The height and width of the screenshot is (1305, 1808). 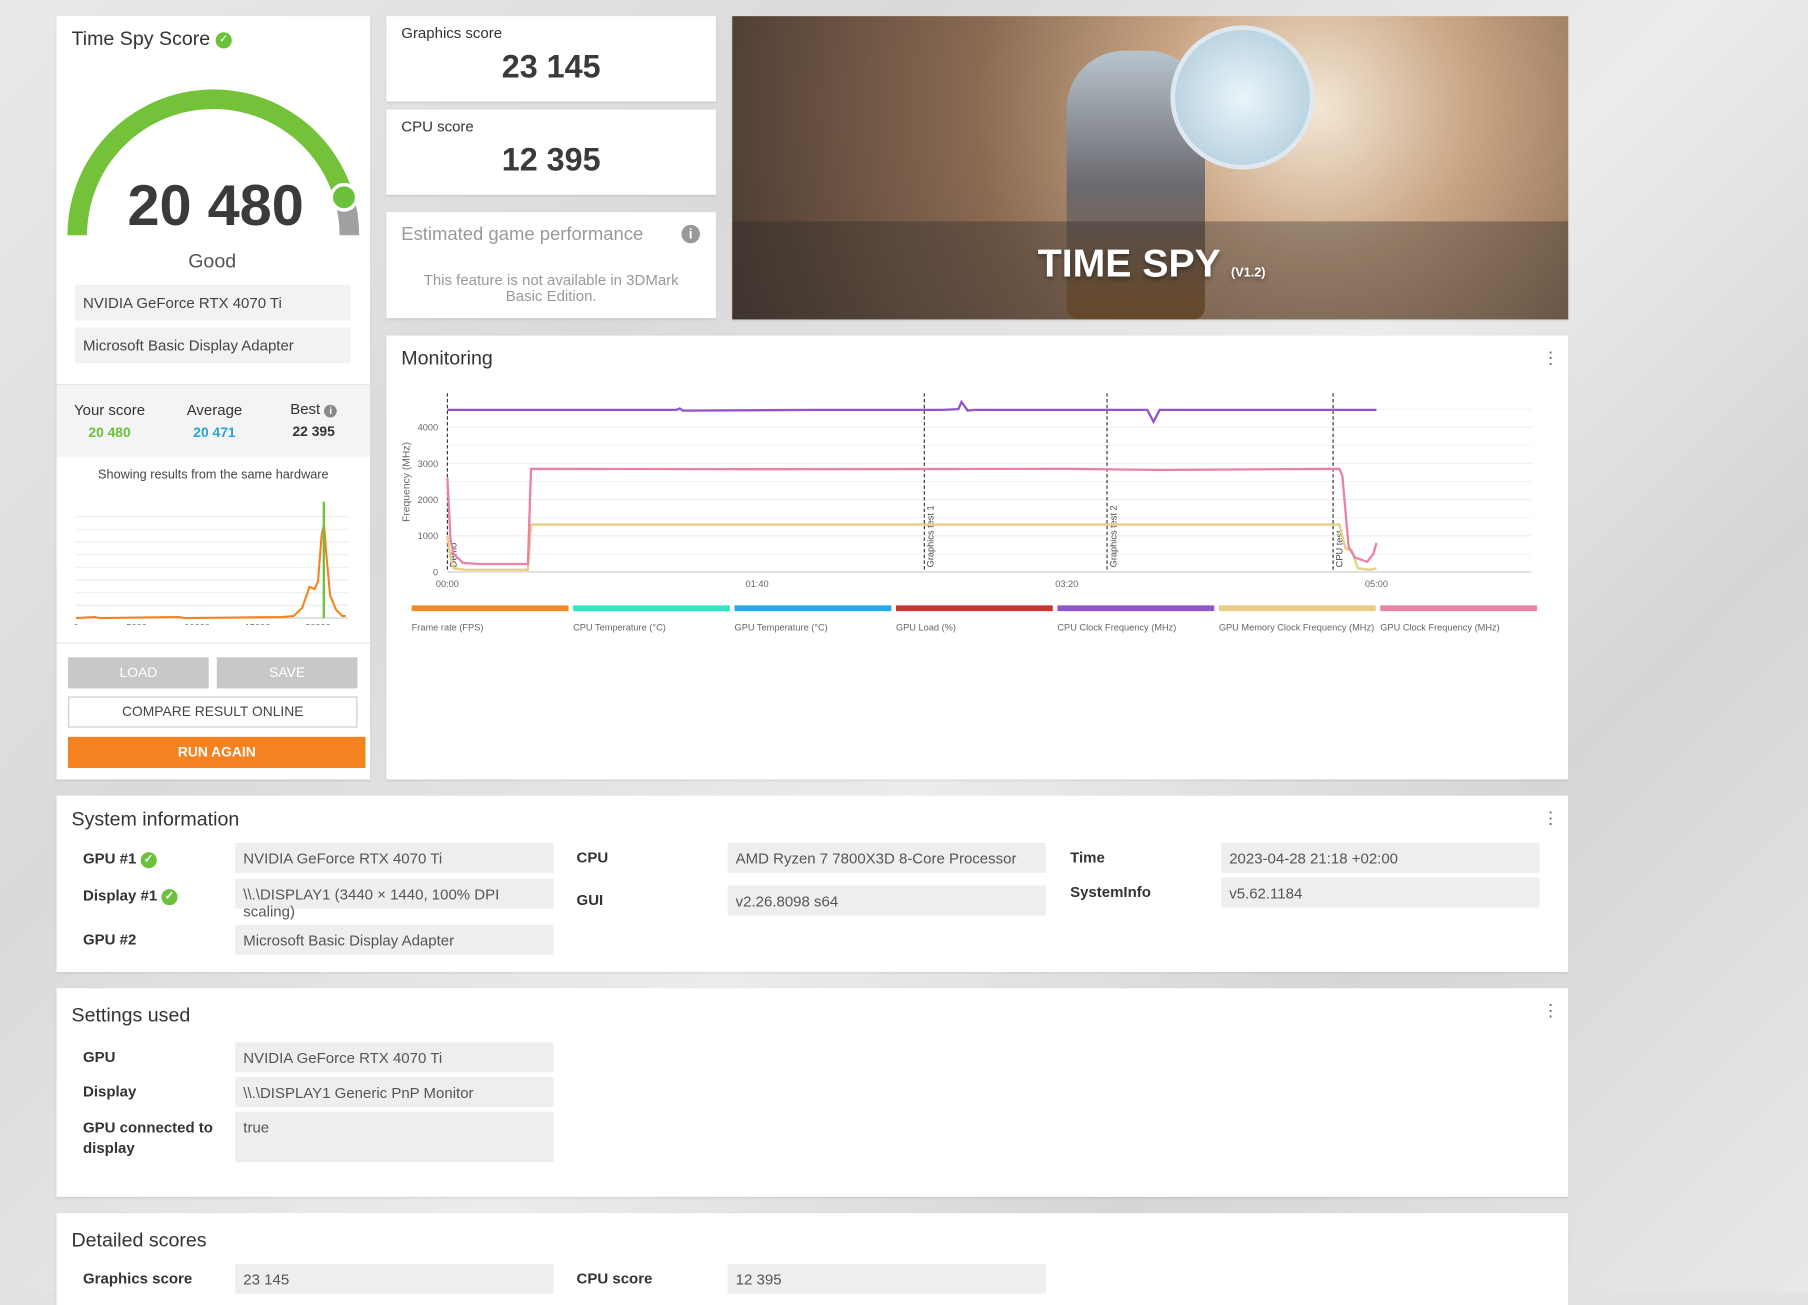 I want to click on systeminfo-label: SystemInfo, so click(x=1110, y=892).